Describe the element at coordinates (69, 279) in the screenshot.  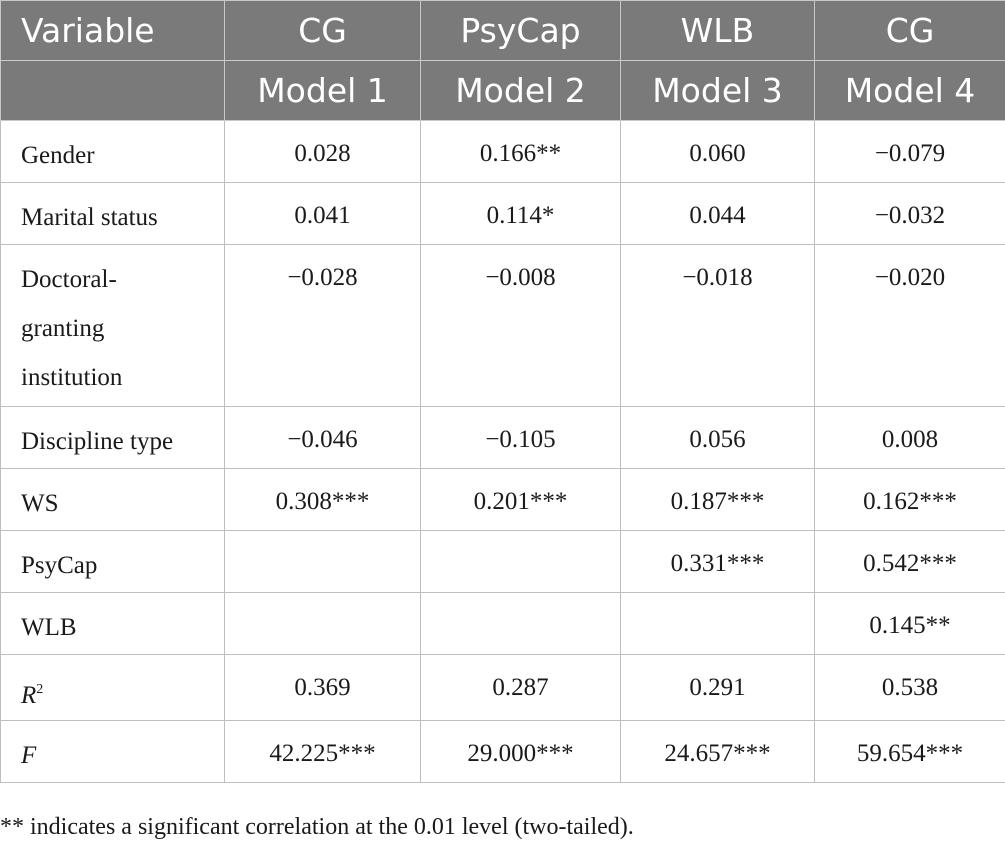
I see `row-label-line: Doctoral-` at that location.